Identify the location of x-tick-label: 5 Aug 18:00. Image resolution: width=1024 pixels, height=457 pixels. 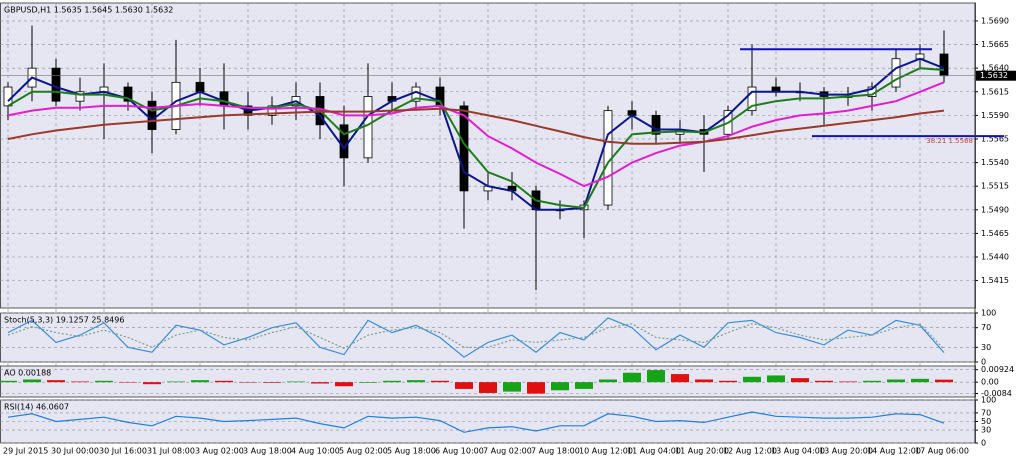
(411, 451).